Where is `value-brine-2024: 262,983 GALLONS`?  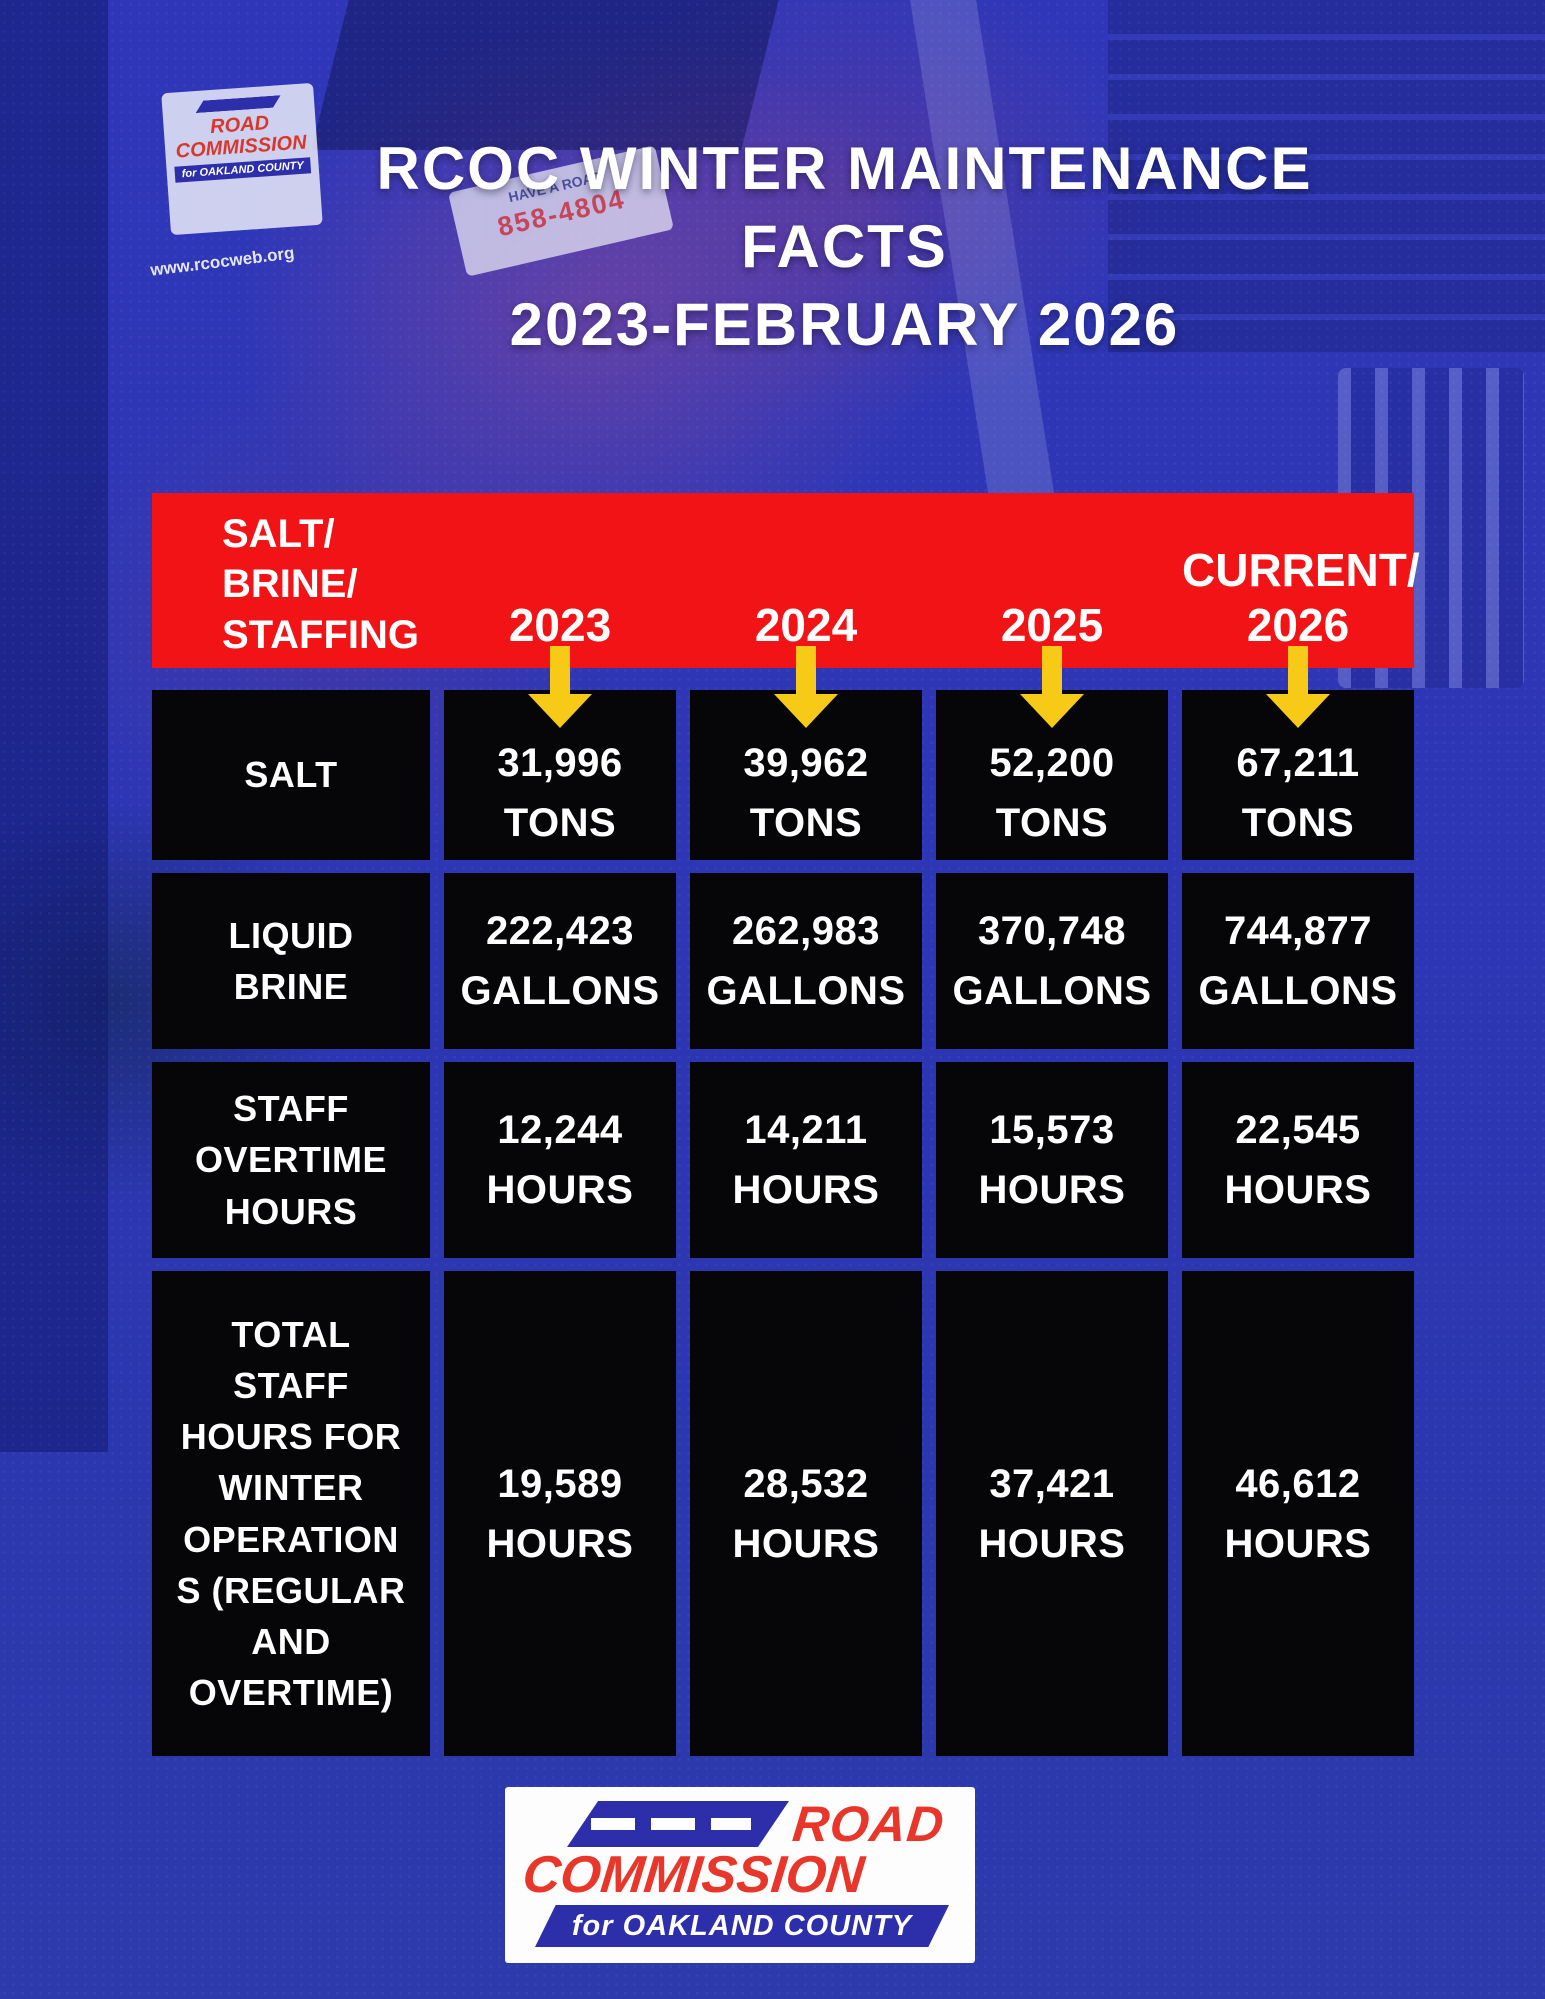
value-brine-2024: 262,983 GALLONS is located at coordinates (806, 961).